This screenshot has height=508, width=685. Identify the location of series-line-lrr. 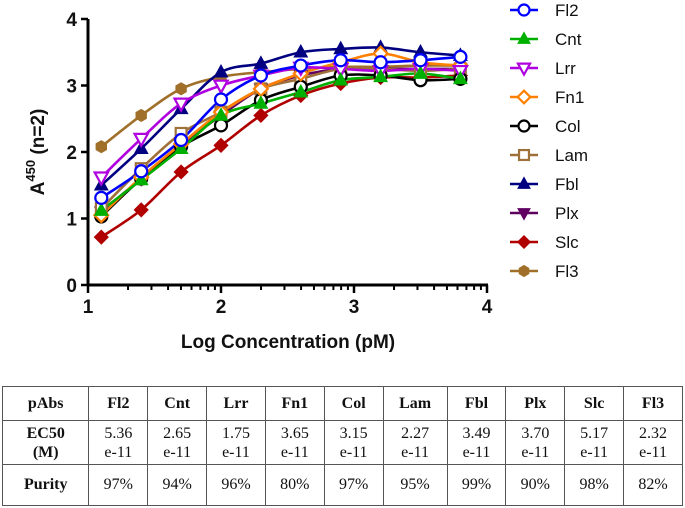
(280, 122).